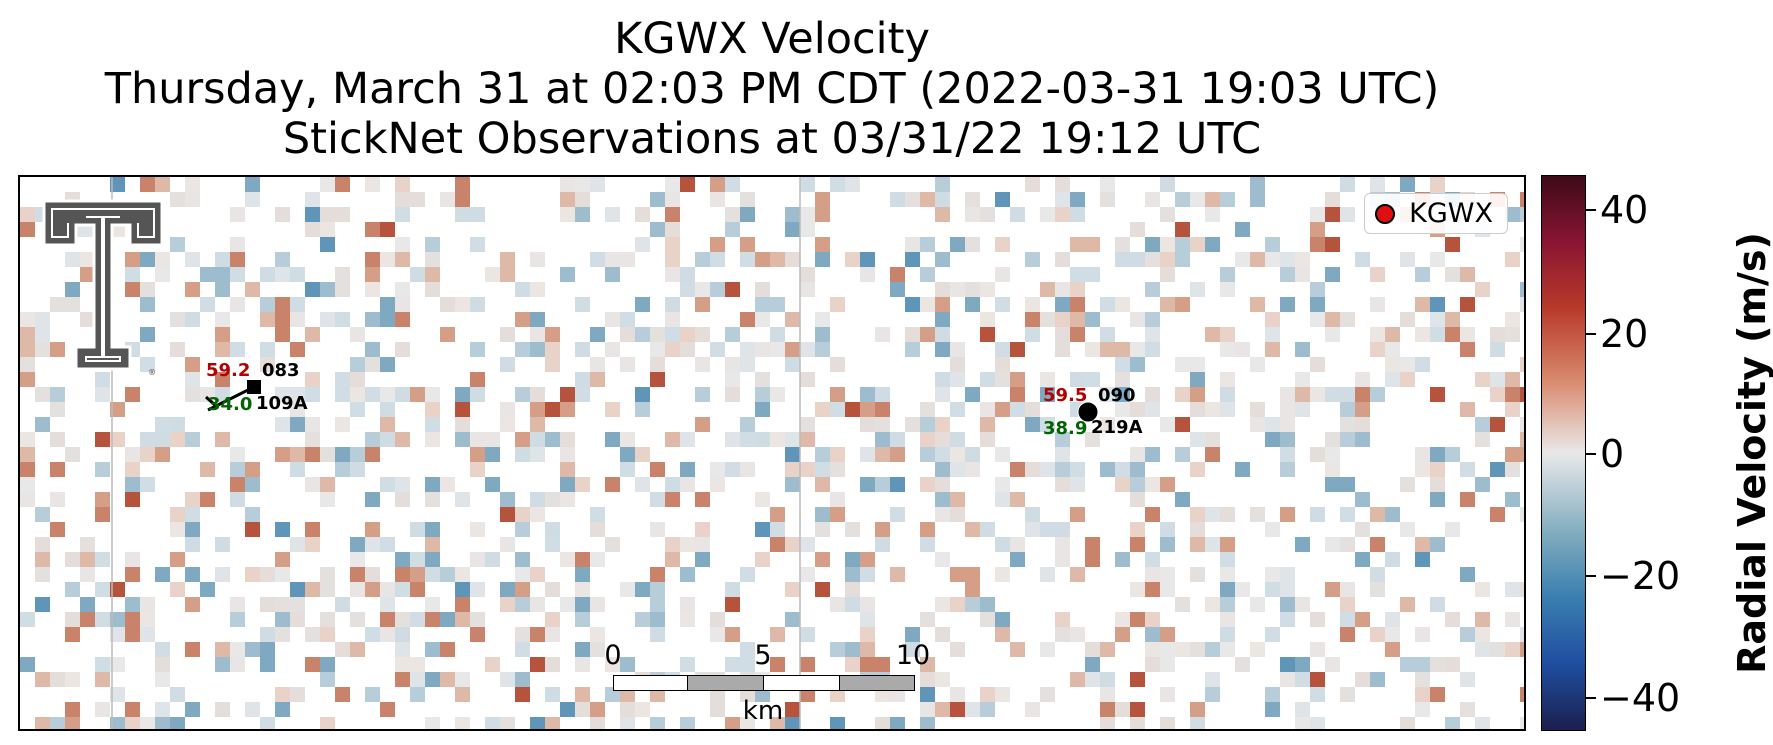 Image resolution: width=1773 pixels, height=745 pixels. Describe the element at coordinates (1093, 412) in the screenshot. I see `station-219A: 59.5 090 38.9 219A` at that location.